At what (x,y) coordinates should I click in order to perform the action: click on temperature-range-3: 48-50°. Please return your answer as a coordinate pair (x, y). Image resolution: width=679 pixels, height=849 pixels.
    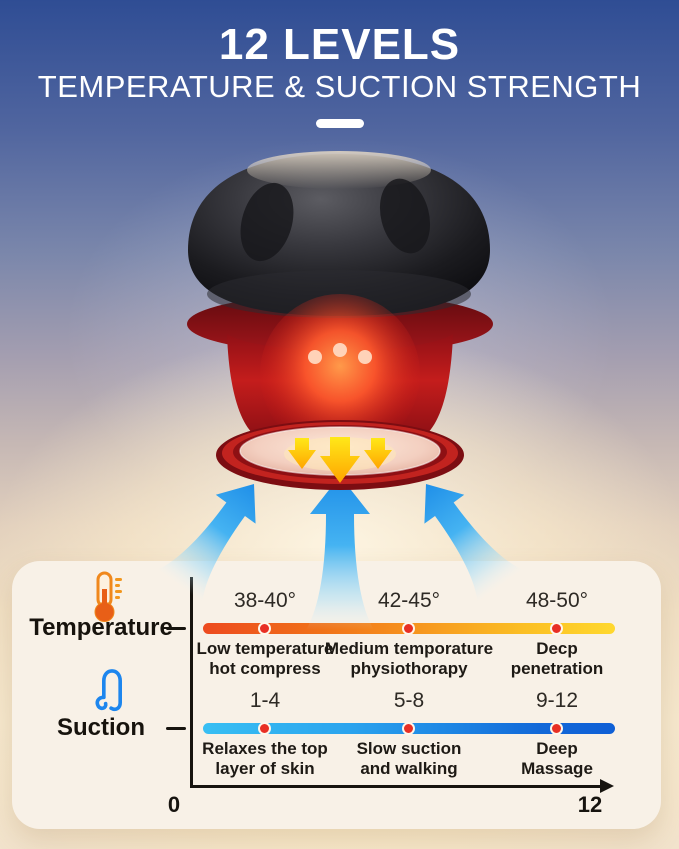
    Looking at the image, I should click on (557, 600).